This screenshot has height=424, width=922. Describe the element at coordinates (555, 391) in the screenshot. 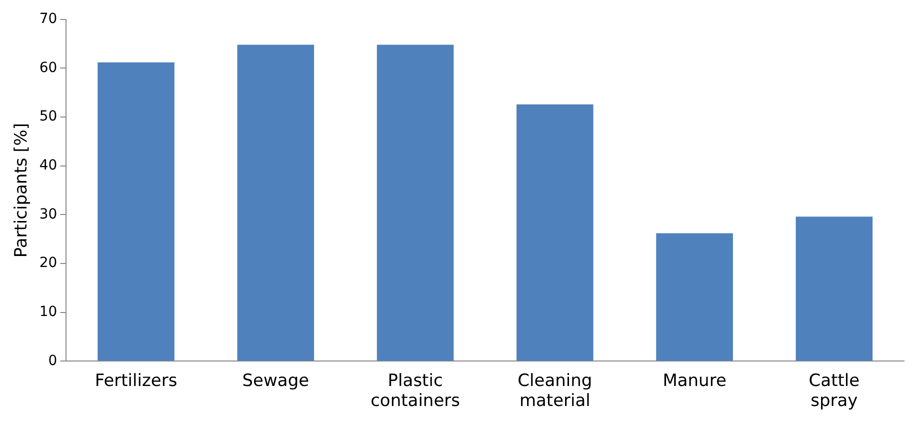

I see `x-tick-label: Cleaning material` at that location.